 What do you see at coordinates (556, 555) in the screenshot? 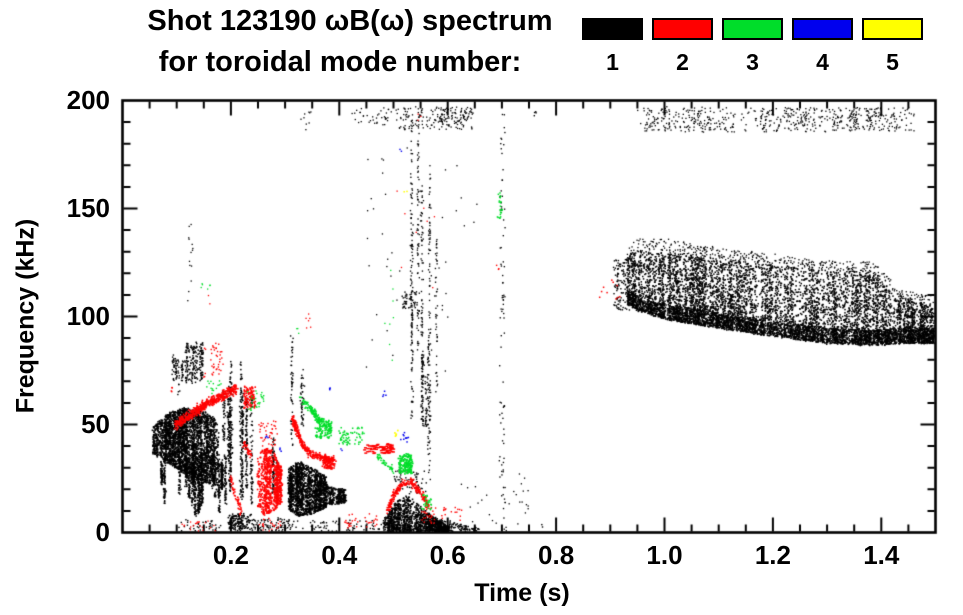
I see `x-tick-label-0.8: 0.8` at bounding box center [556, 555].